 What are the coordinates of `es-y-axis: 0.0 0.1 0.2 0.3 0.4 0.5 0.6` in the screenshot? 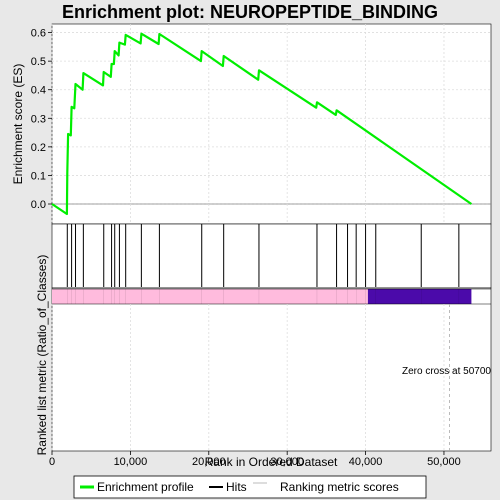 It's located at (41, 119).